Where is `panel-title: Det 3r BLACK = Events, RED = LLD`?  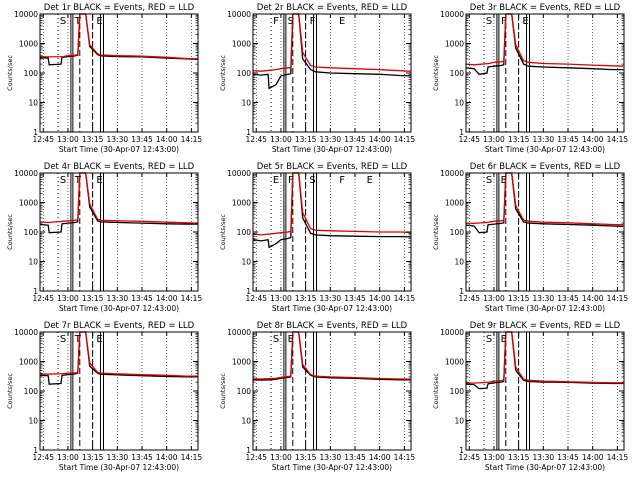
panel-title: Det 3r BLACK = Events, RED = LLD is located at coordinates (545, 8).